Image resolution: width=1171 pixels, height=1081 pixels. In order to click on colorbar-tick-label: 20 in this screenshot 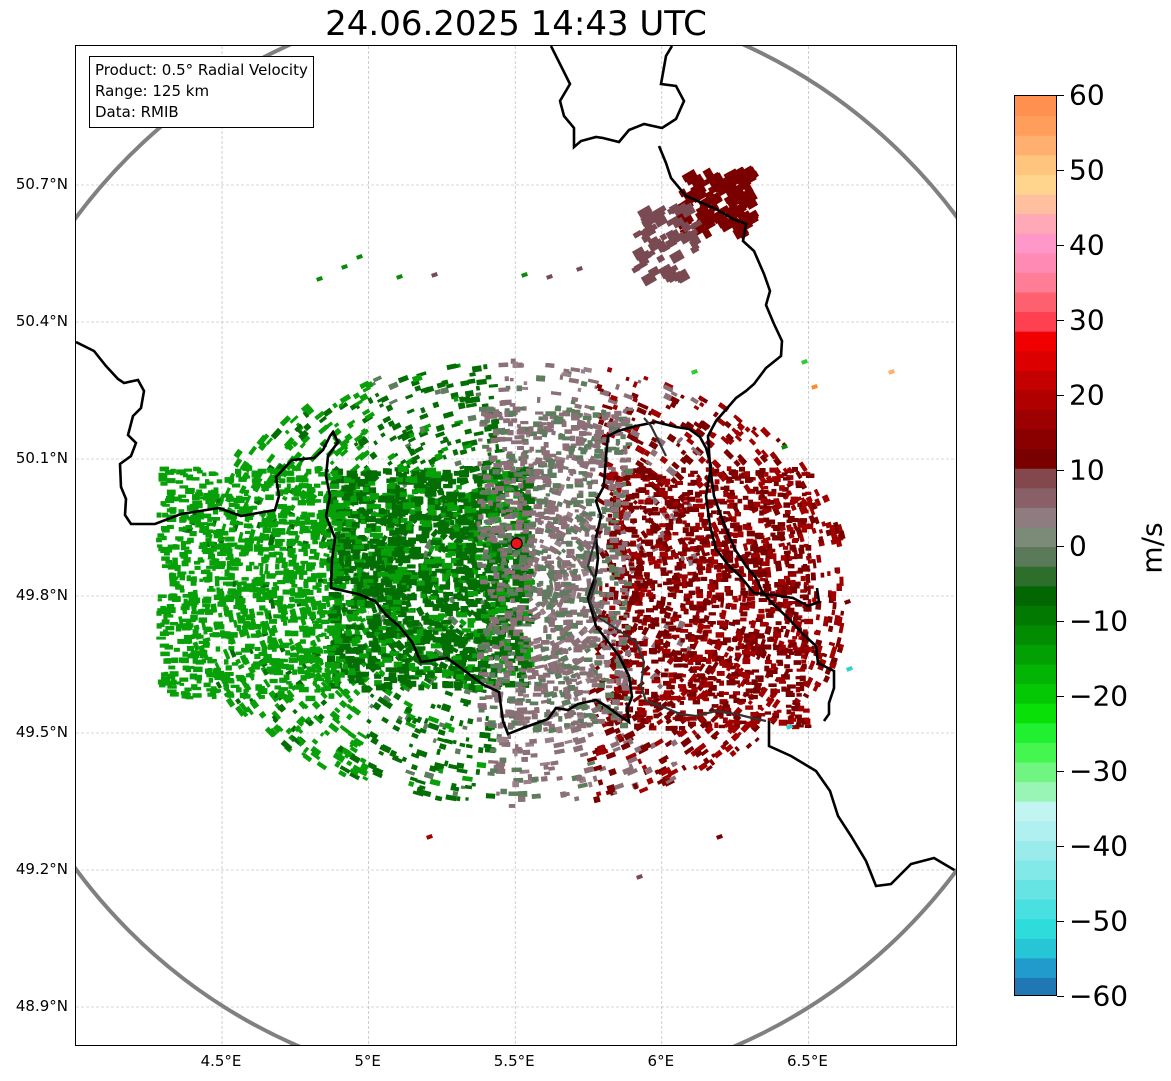, I will do `click(1087, 395)`.